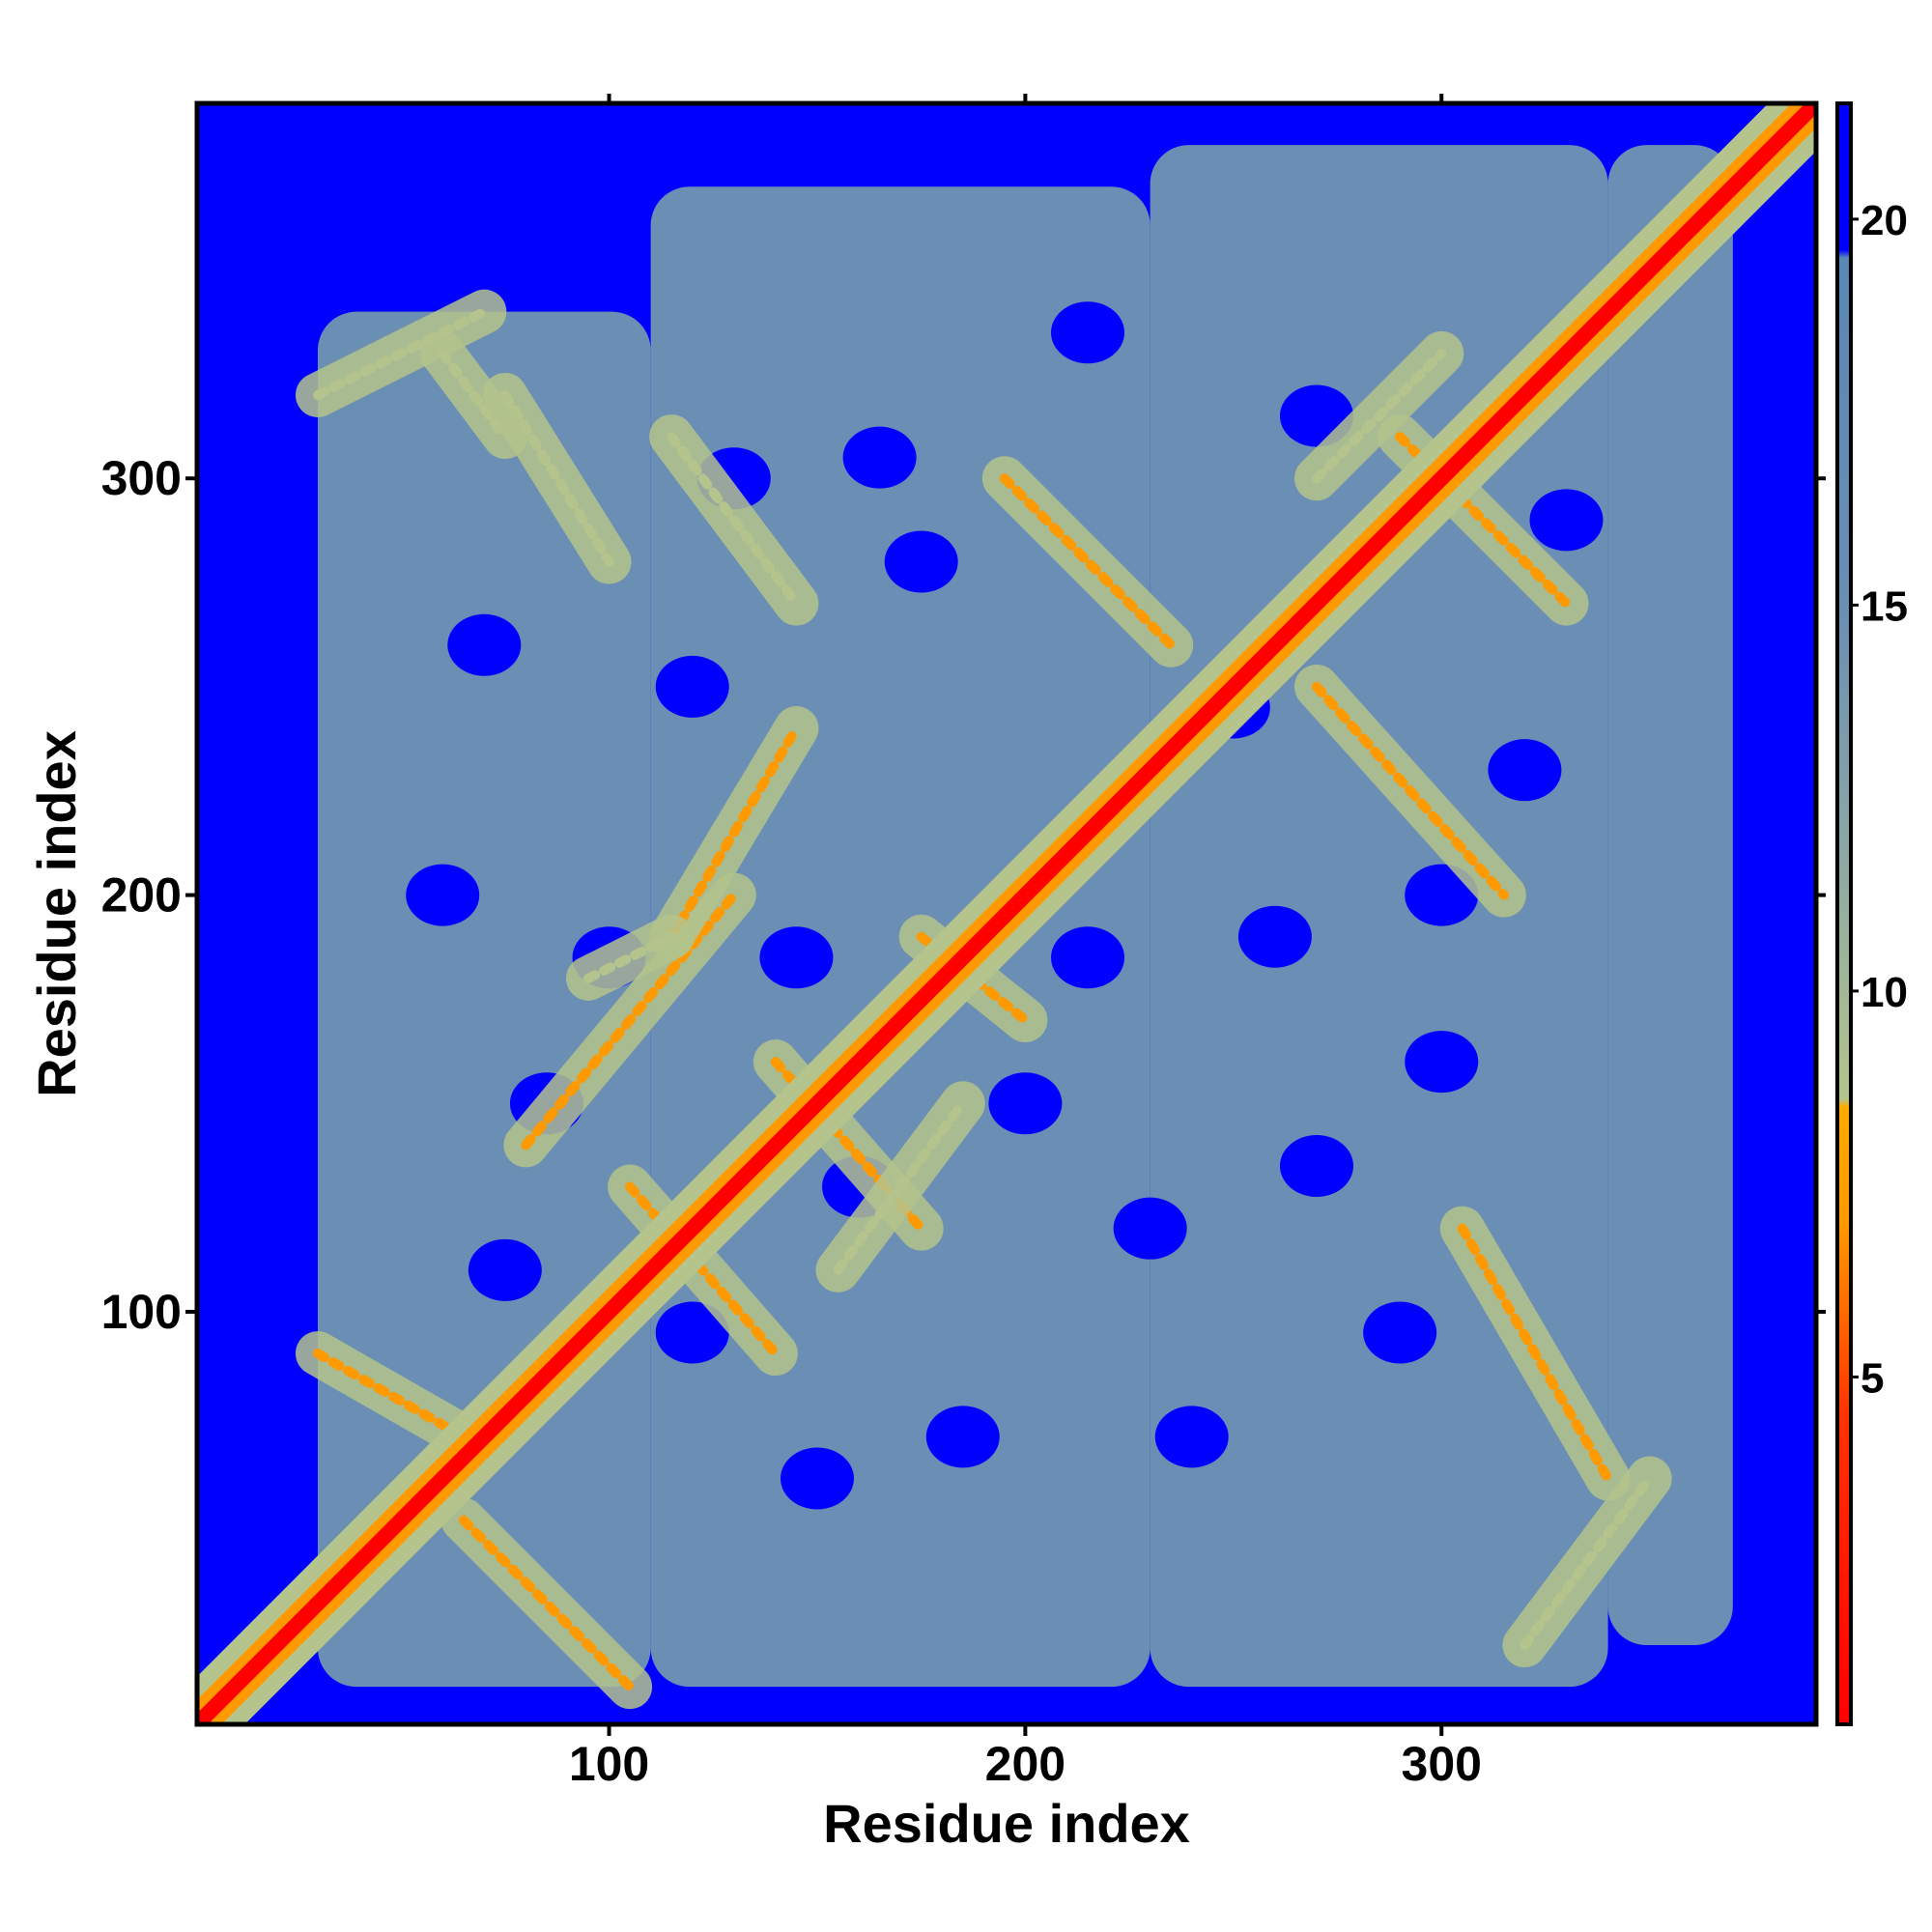 This screenshot has height=1932, width=1932. What do you see at coordinates (1884, 992) in the screenshot?
I see `colorbar-tick-label: 10` at bounding box center [1884, 992].